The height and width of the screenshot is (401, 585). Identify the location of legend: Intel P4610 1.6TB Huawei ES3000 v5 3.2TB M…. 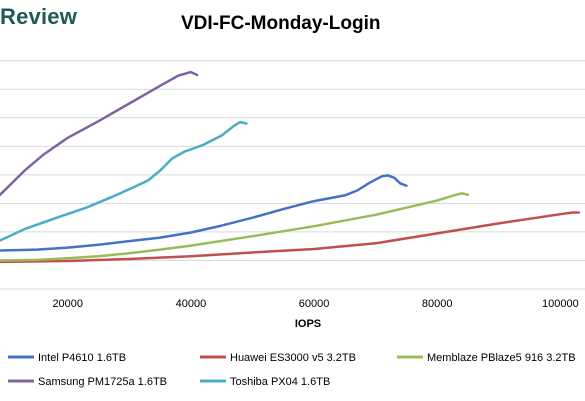
(292, 370).